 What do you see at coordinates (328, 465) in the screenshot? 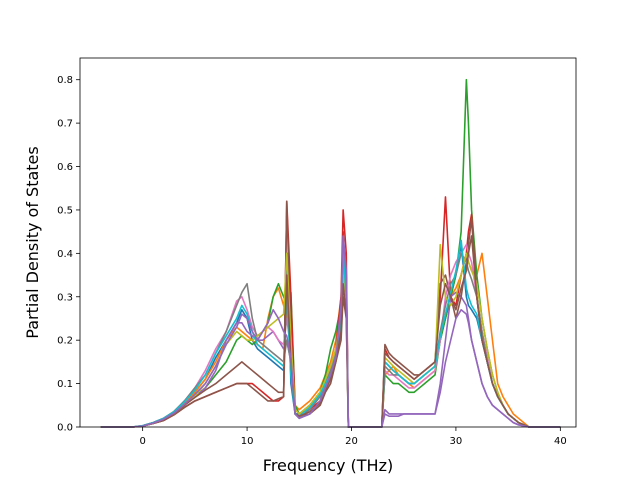
I see `x-axis-label: Frequency (THz)` at bounding box center [328, 465].